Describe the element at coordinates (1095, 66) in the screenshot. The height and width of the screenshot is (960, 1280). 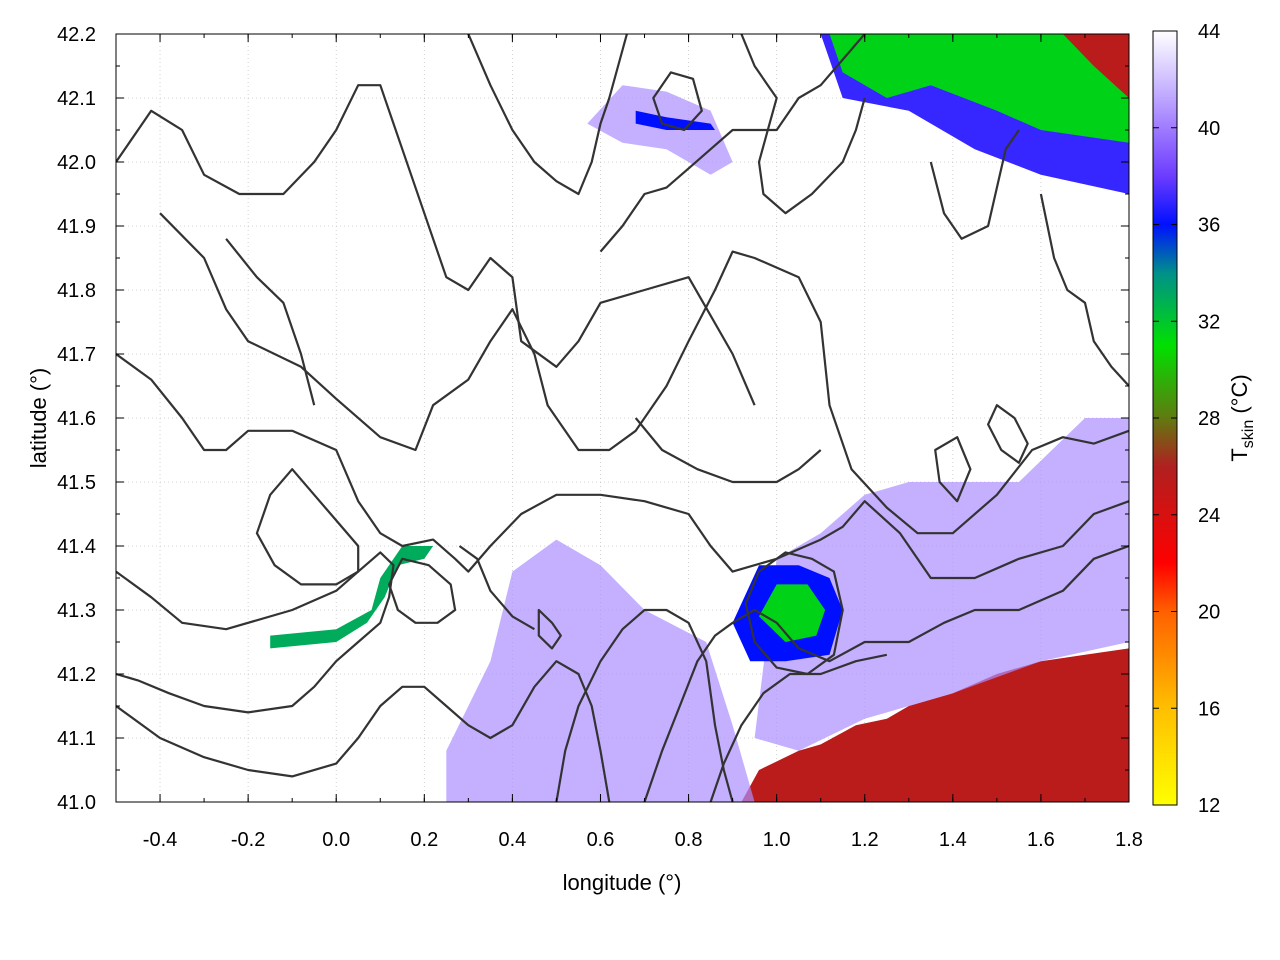
I see `region-northeast-core` at that location.